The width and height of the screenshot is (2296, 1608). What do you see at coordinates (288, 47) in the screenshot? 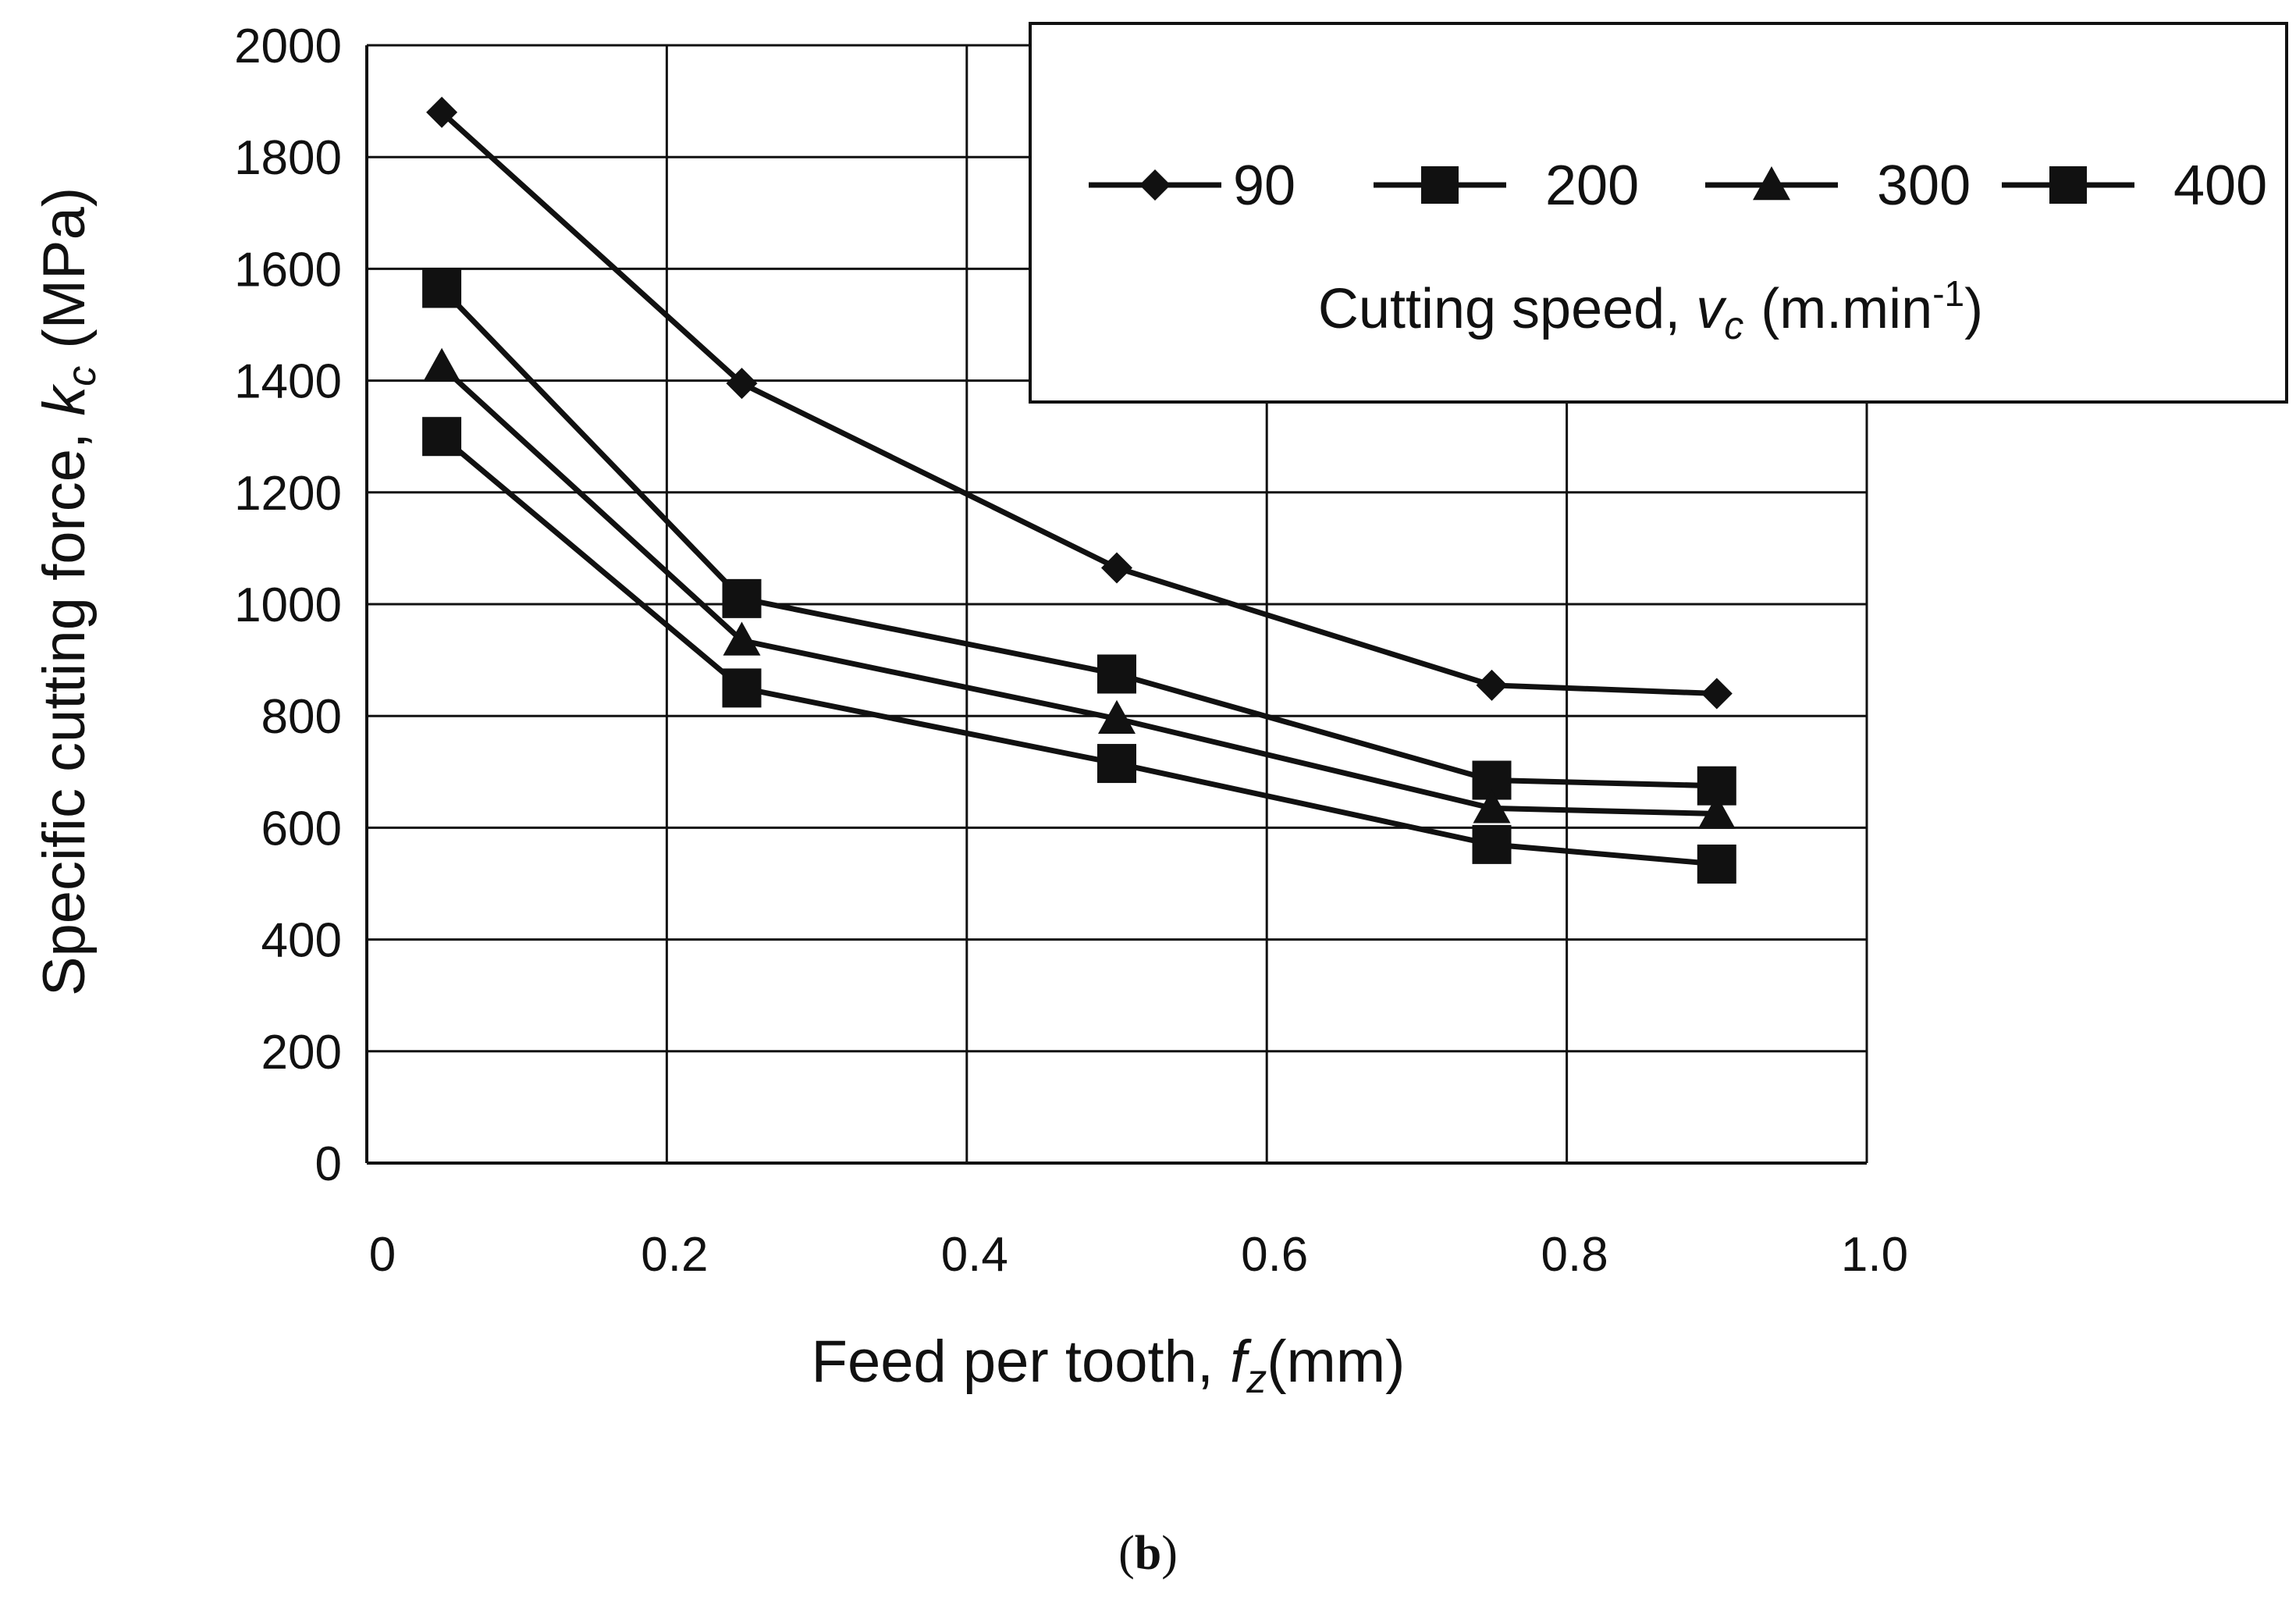
I see `y-tick-label: 2000` at bounding box center [288, 47].